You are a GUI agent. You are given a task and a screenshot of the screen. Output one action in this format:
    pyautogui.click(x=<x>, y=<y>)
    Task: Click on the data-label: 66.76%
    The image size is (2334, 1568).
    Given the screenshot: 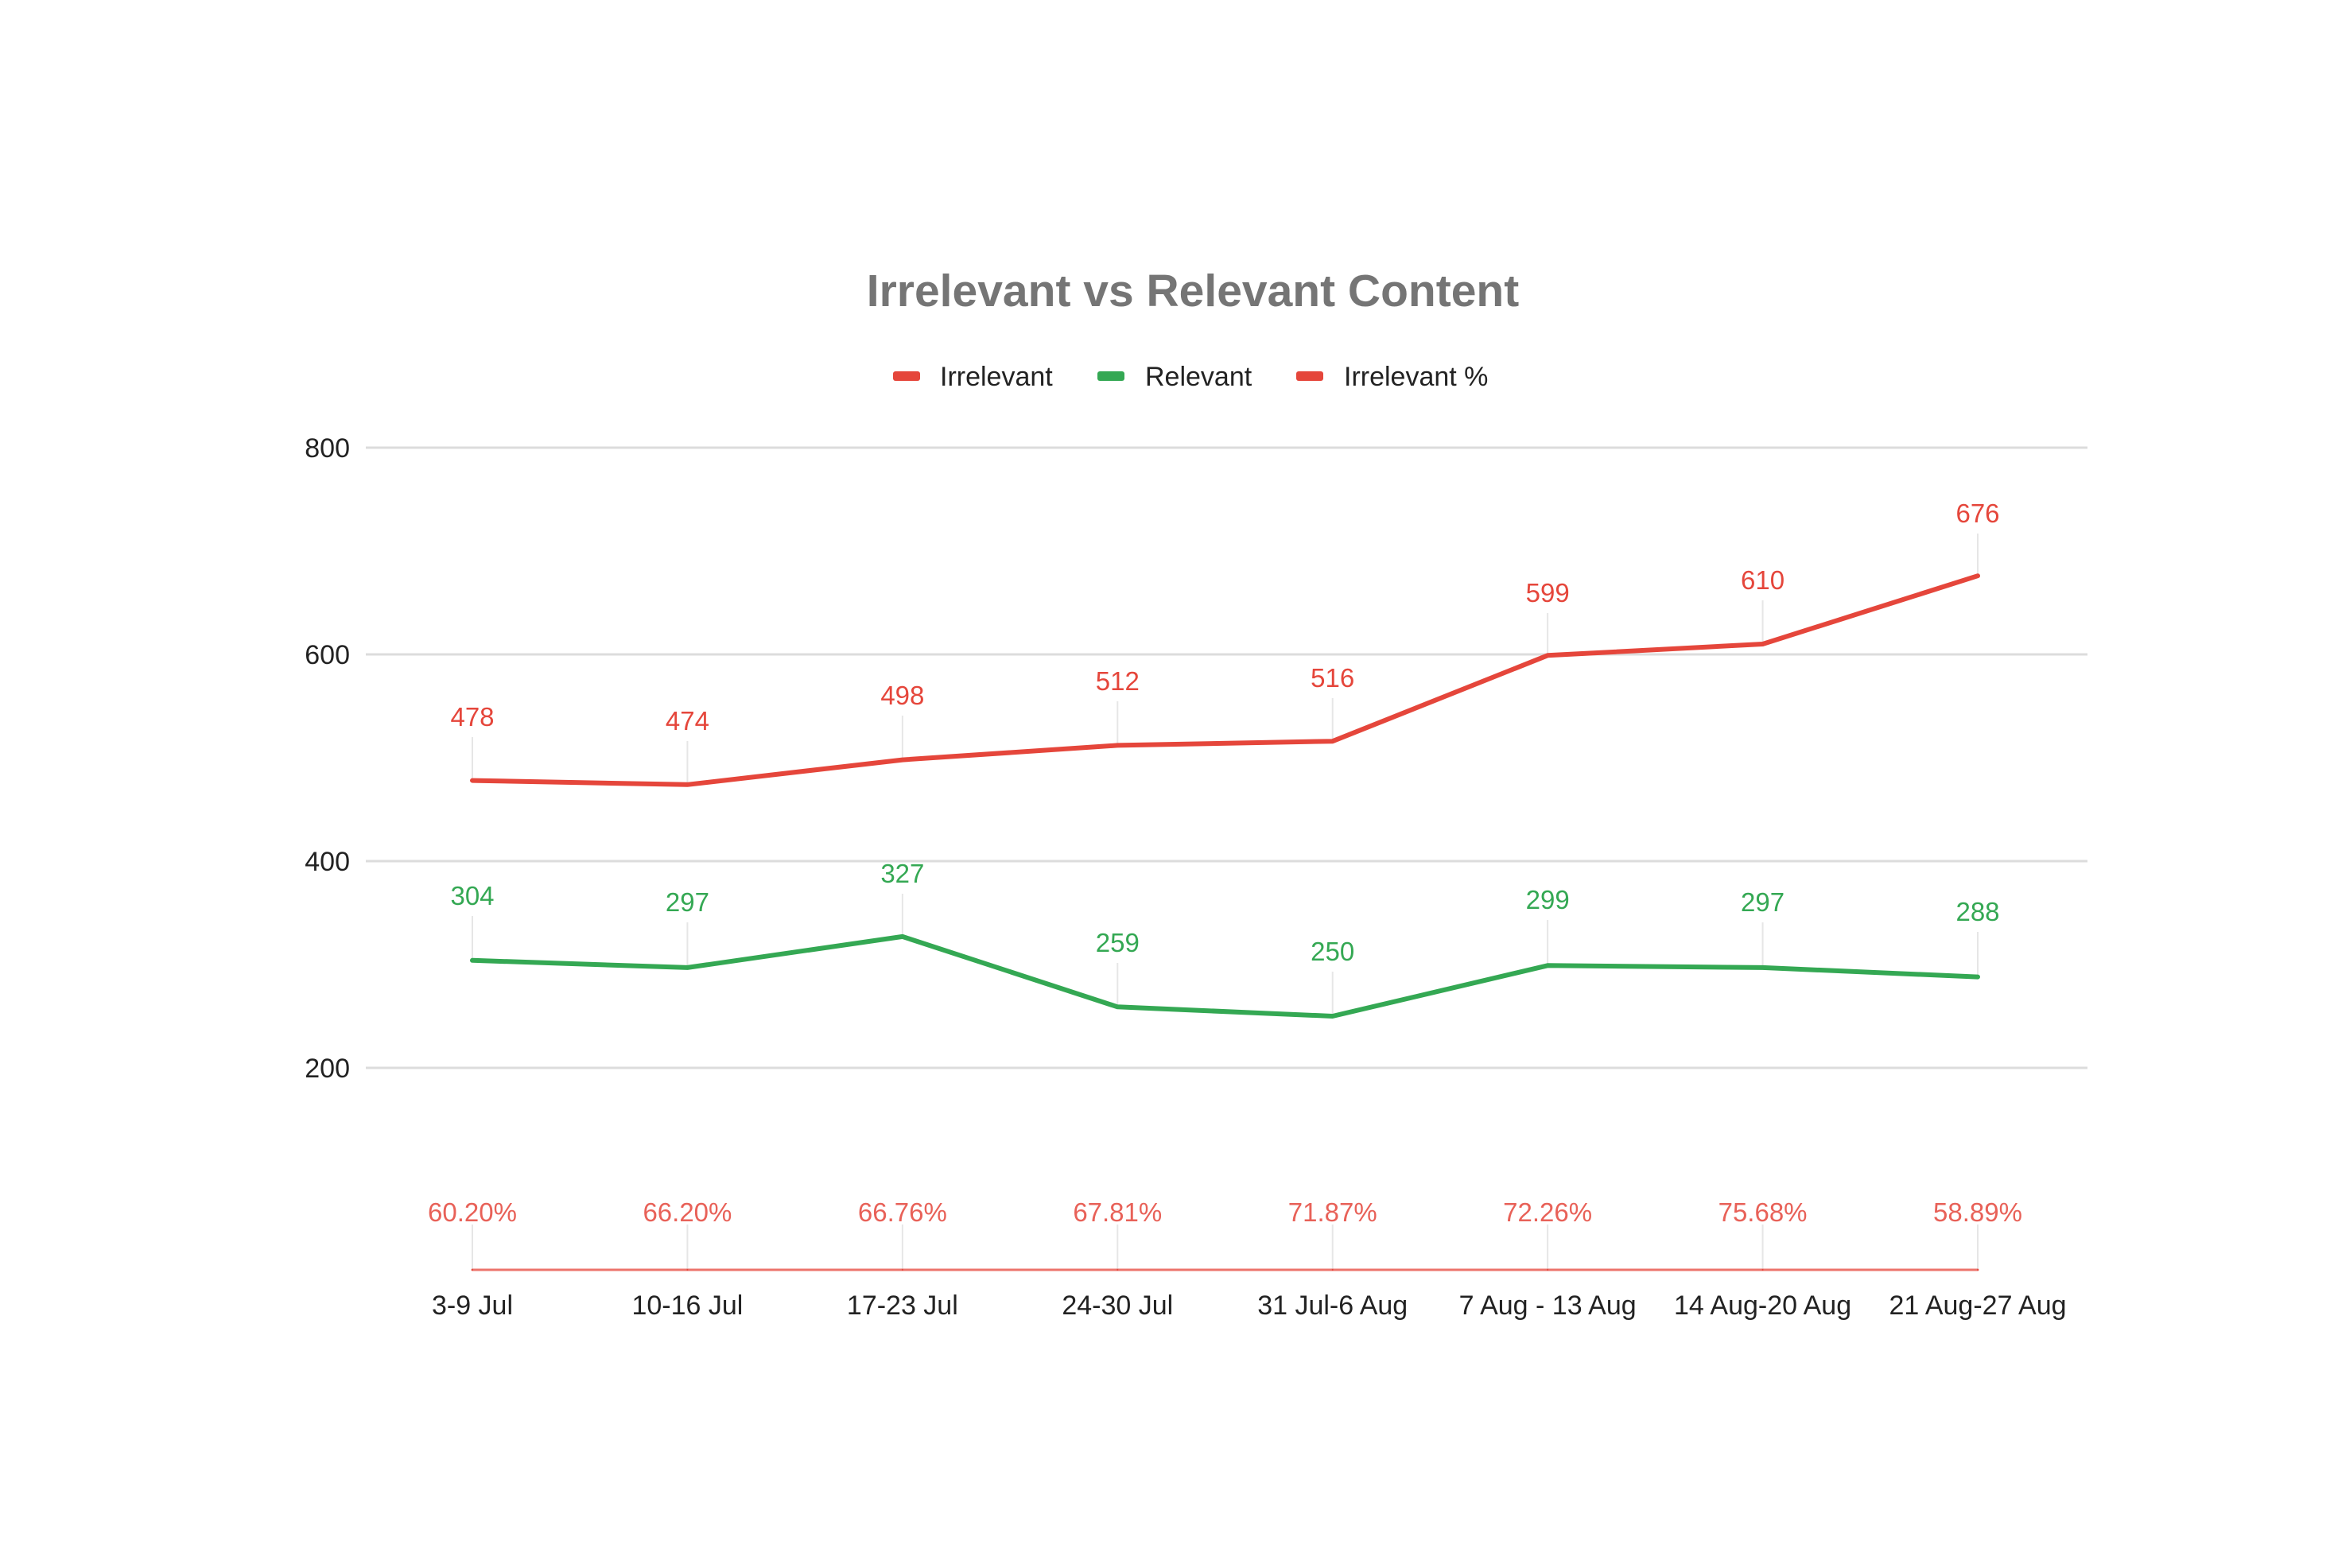 What is the action you would take?
    pyautogui.click(x=902, y=1212)
    